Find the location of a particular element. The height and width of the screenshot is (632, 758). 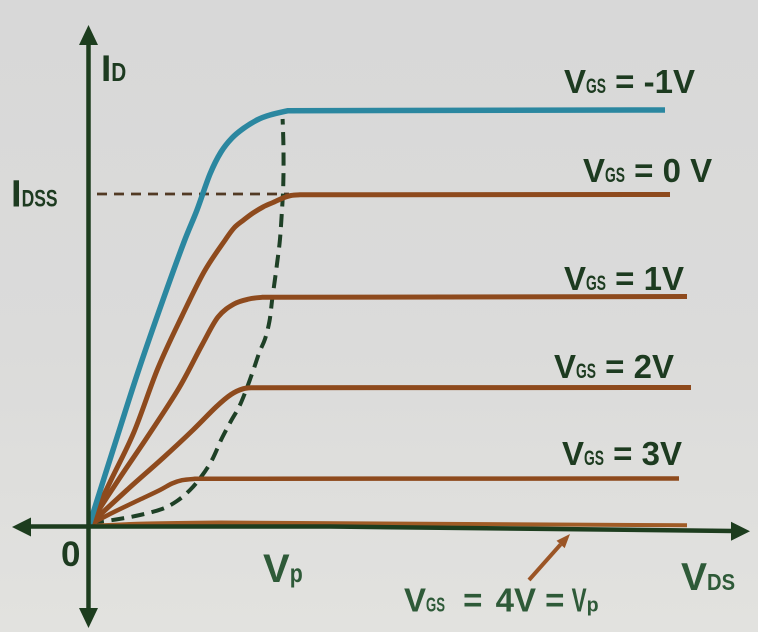

svg-text: VGS = 4V = Vp is located at coordinates (501, 600).